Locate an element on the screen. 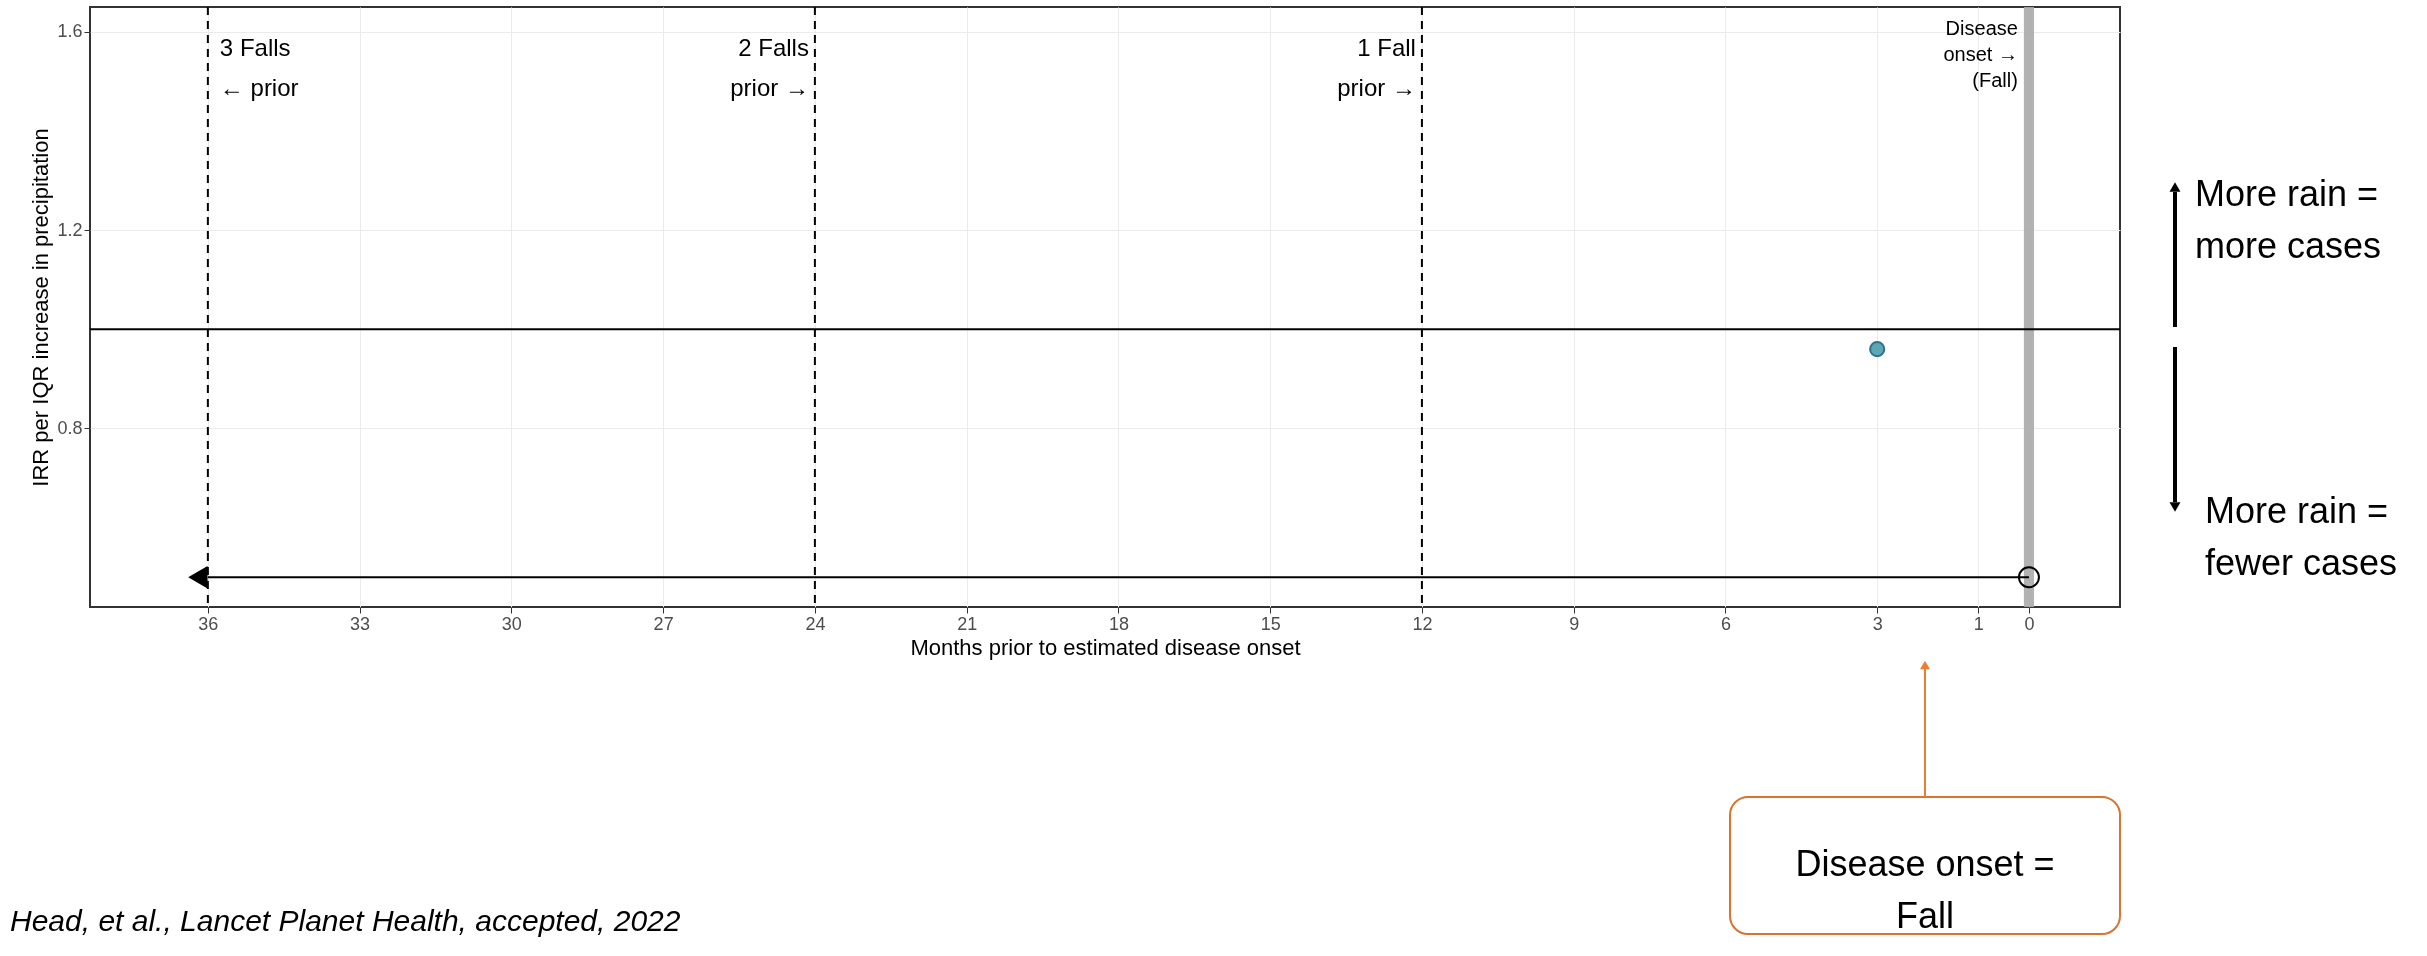  x-tick-label: 33 is located at coordinates (360, 623).